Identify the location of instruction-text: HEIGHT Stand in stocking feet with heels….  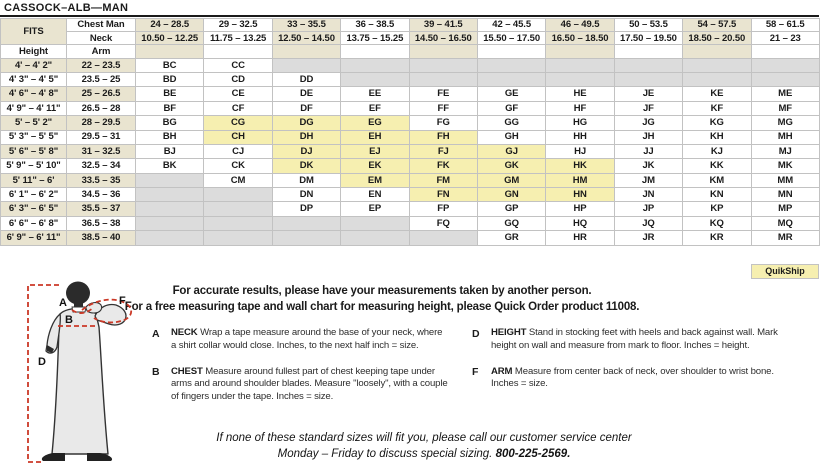
(634, 339).